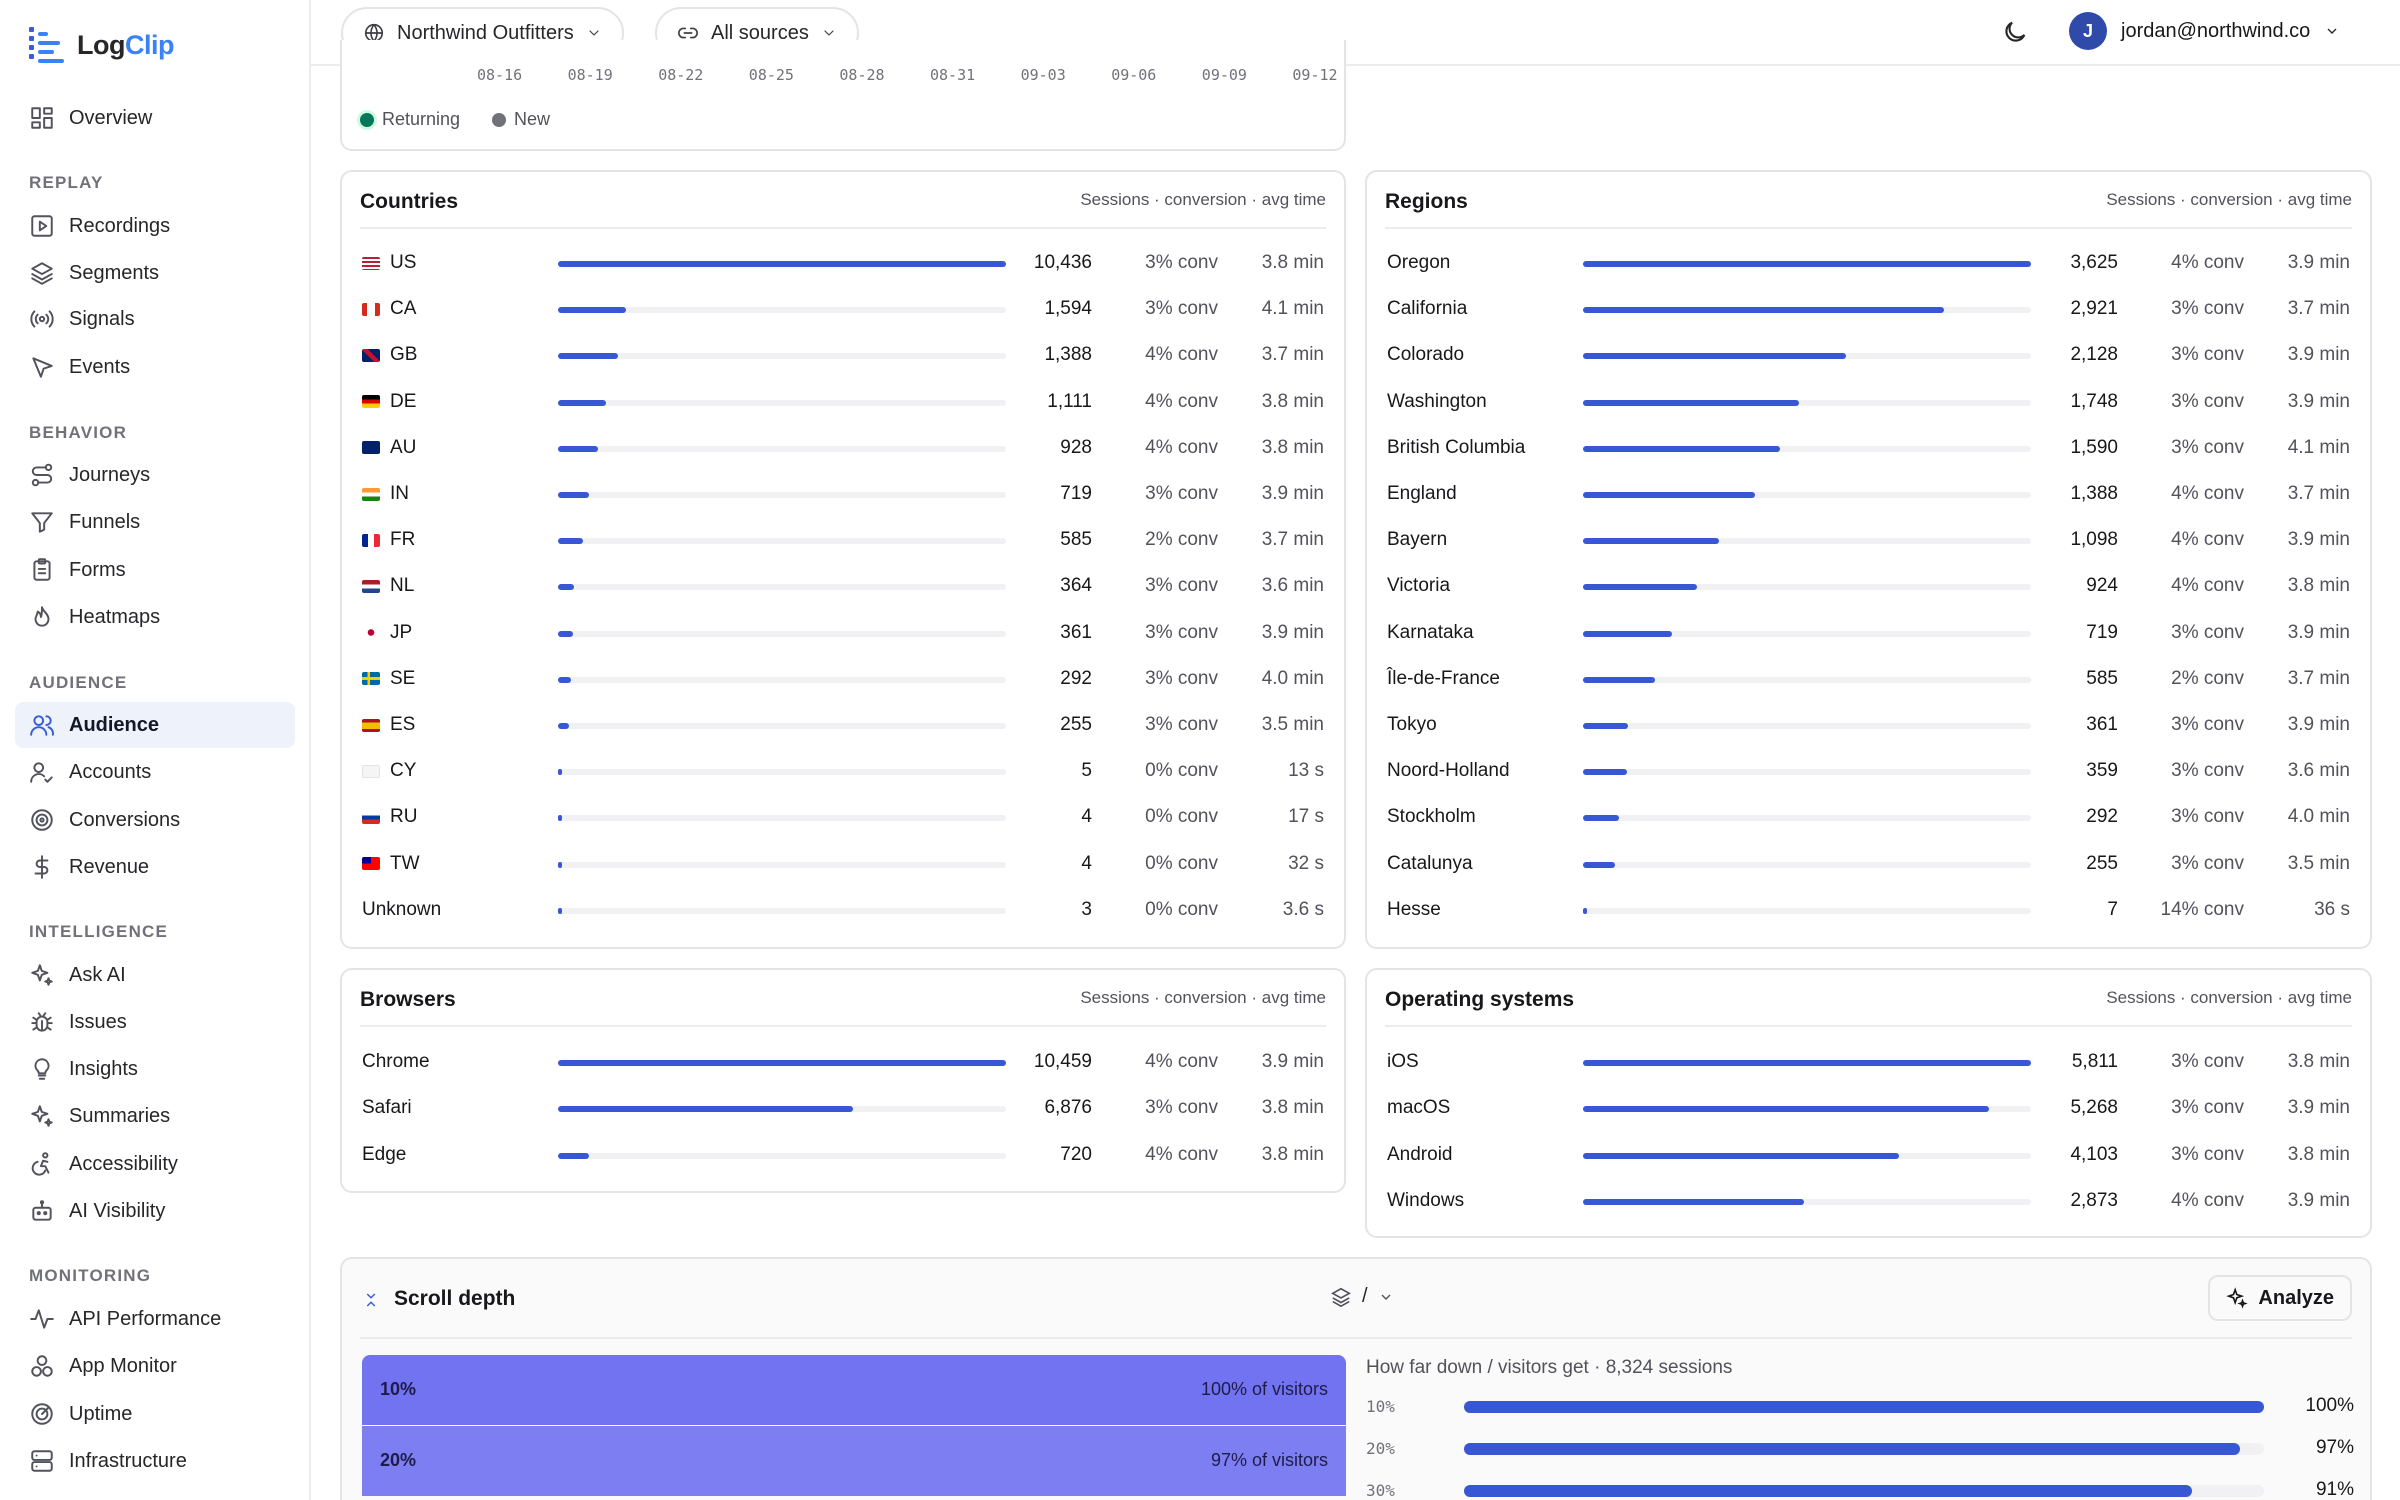 This screenshot has width=2400, height=1500. Describe the element at coordinates (1868, 633) in the screenshot. I see `table-row: Karnataka 719 3% conv 3.9 min` at that location.